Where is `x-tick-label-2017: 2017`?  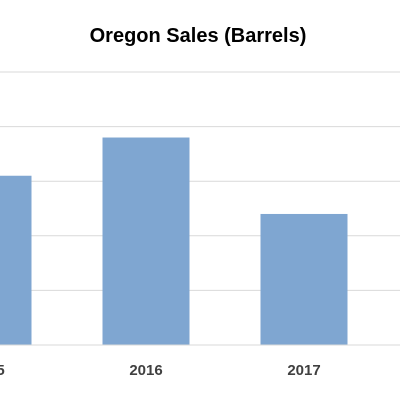 x-tick-label-2017: 2017 is located at coordinates (303, 370).